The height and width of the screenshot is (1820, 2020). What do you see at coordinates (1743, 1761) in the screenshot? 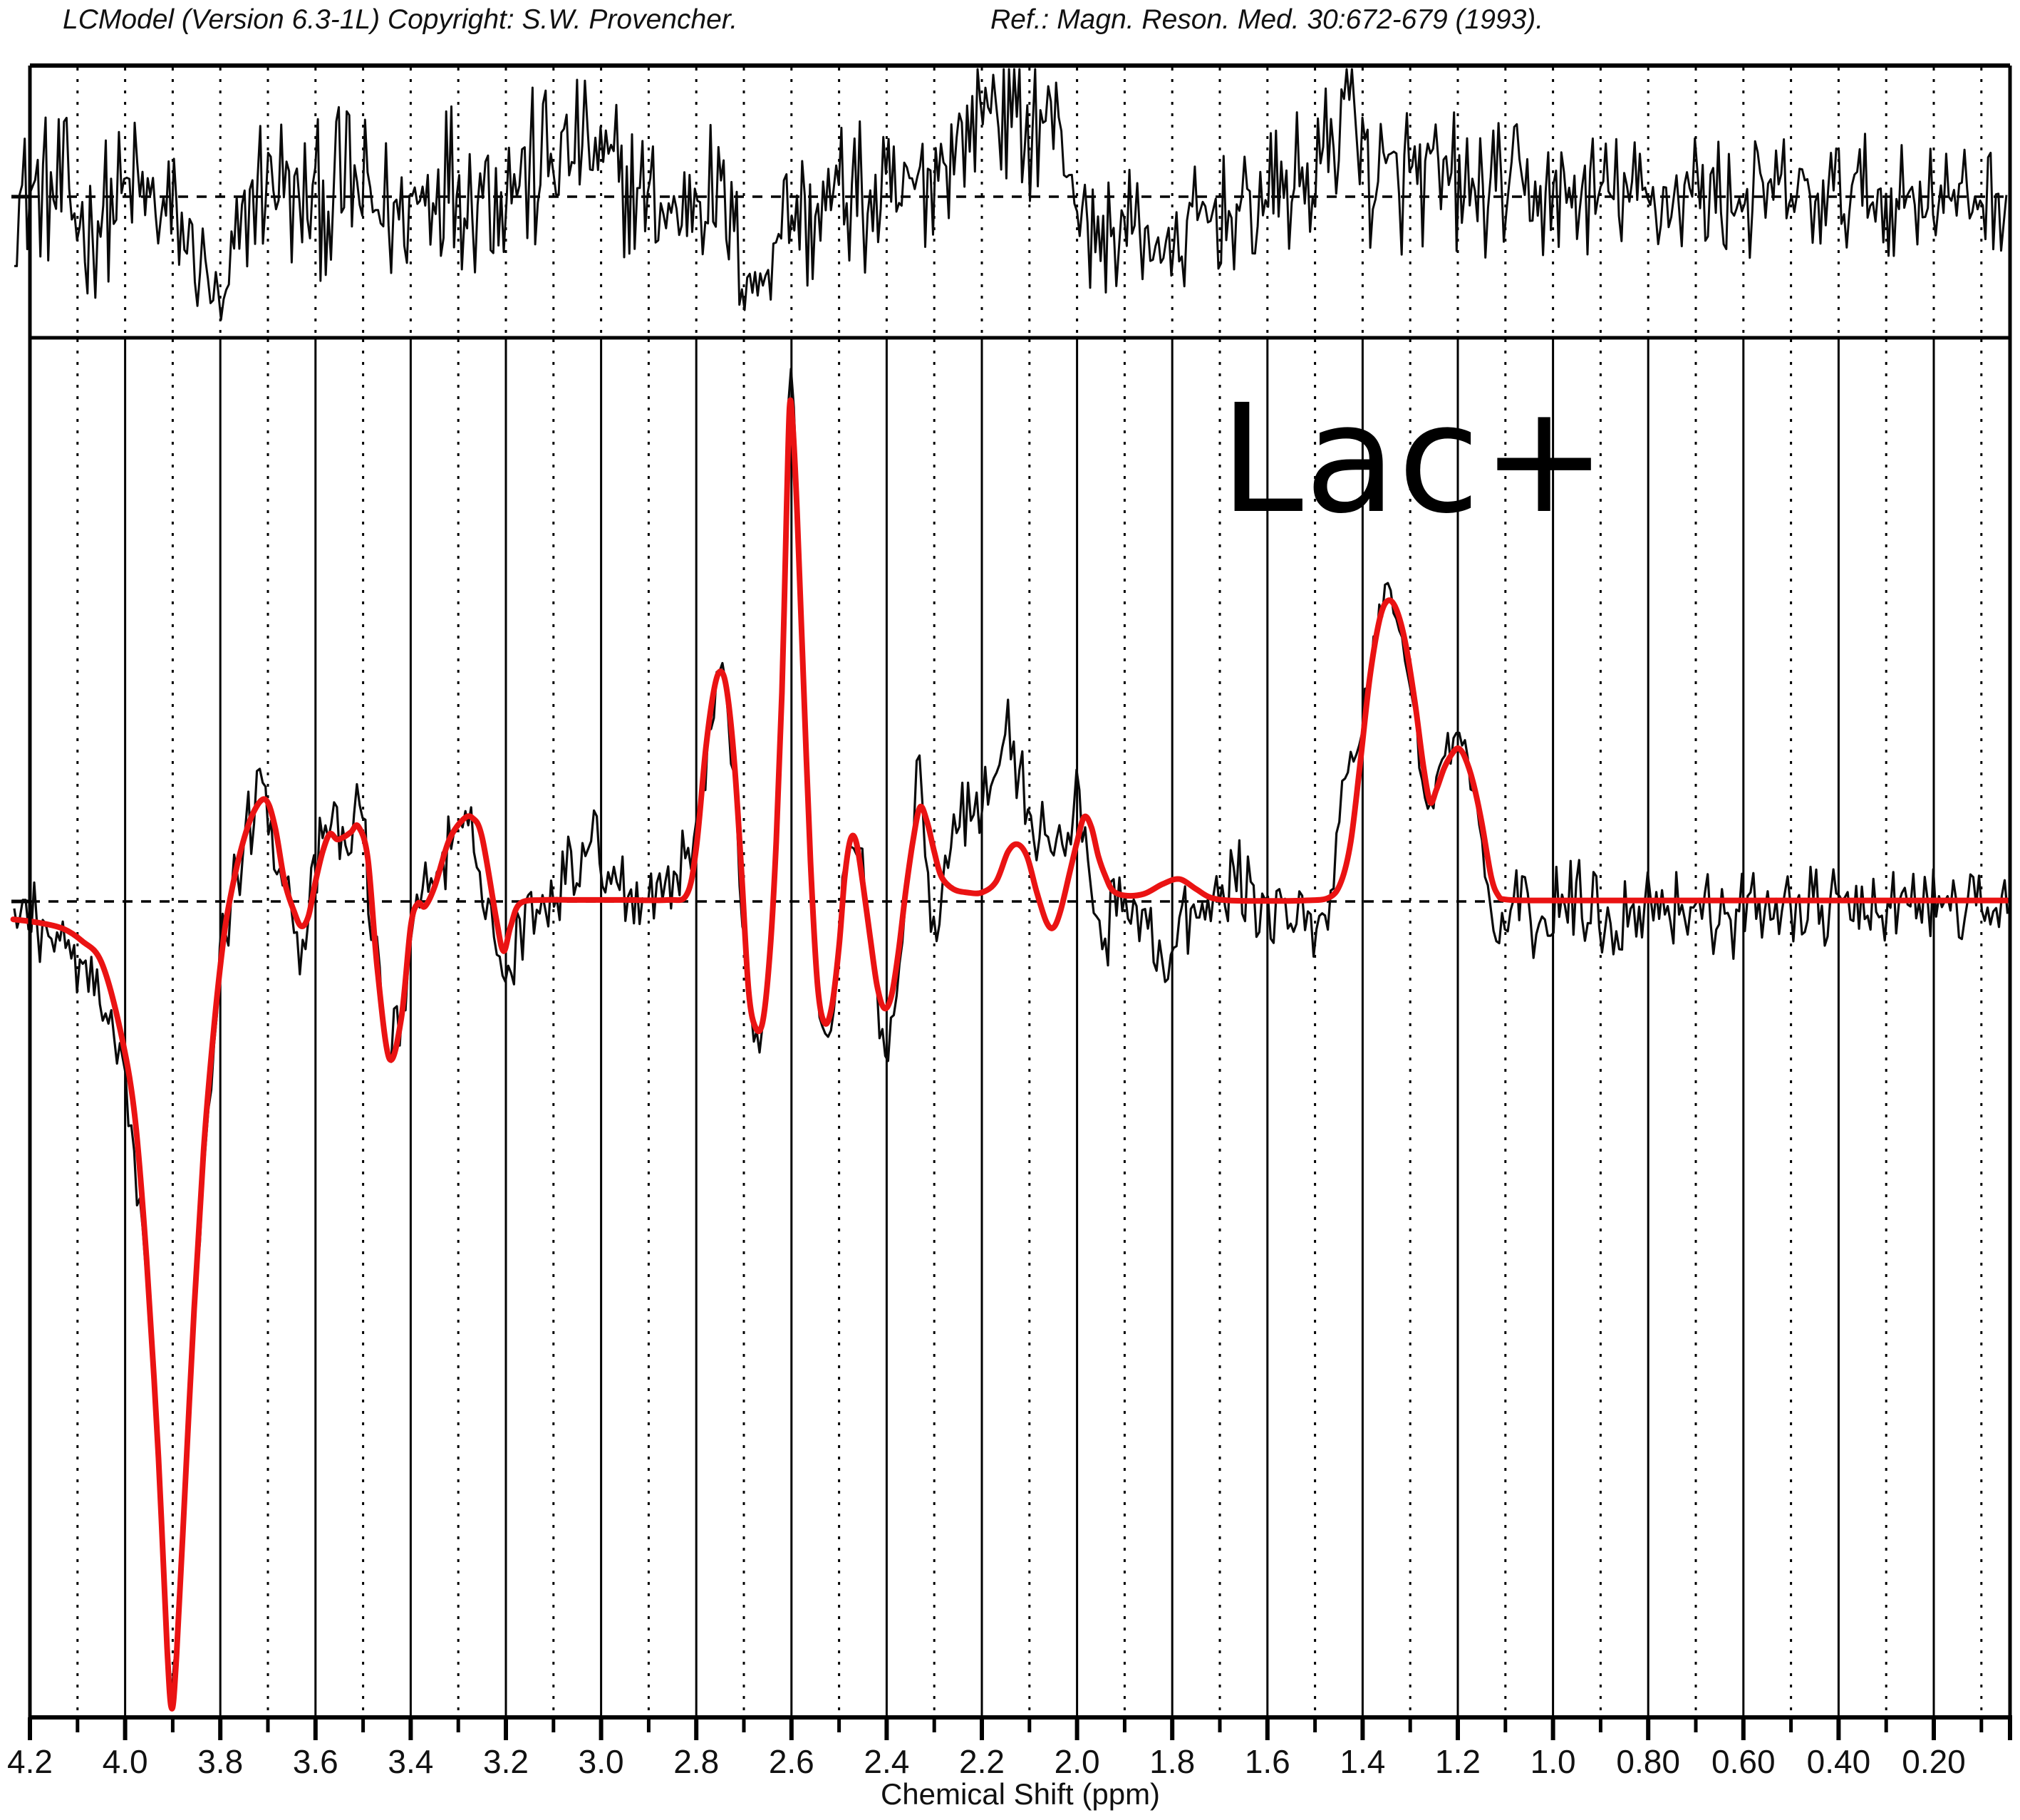
I see `svg-text: 0.60` at bounding box center [1743, 1761].